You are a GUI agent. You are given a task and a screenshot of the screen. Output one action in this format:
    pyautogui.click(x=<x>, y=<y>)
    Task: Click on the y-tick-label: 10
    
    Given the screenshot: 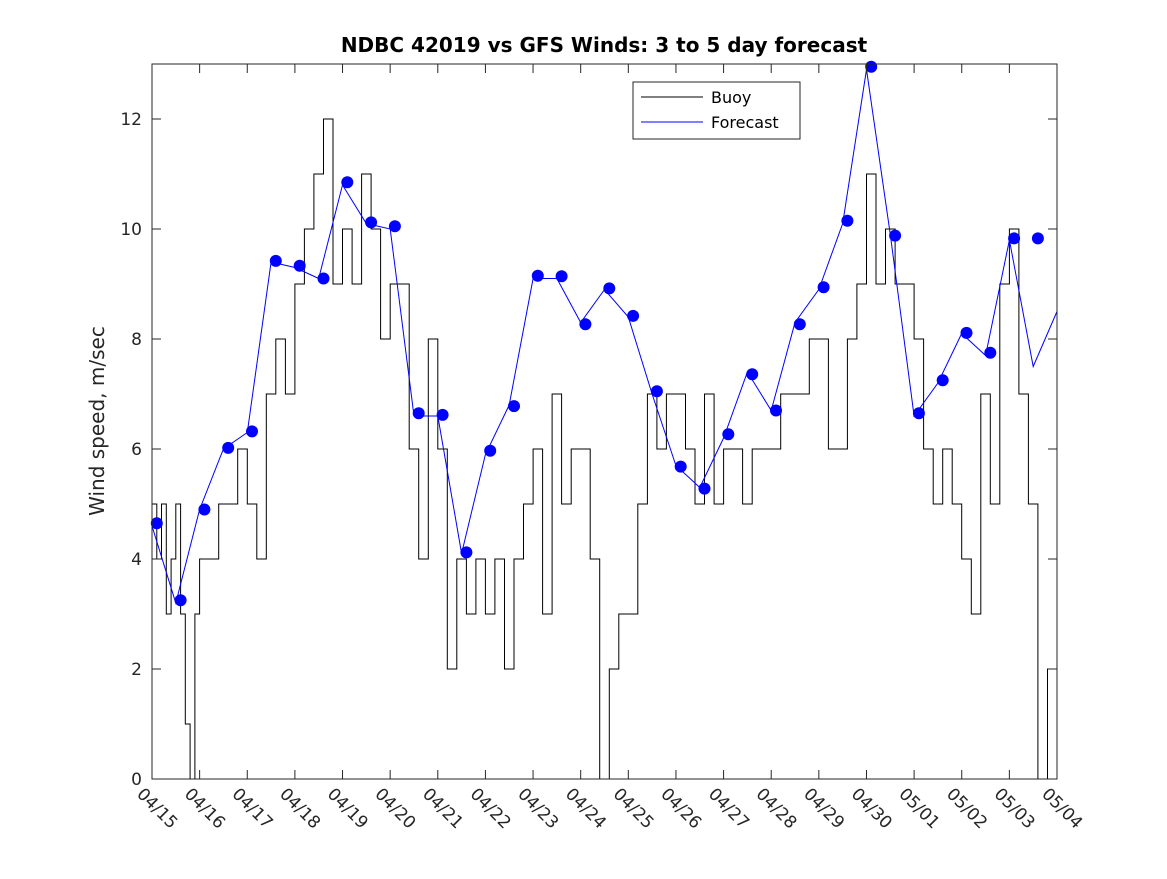 What is the action you would take?
    pyautogui.click(x=131, y=230)
    